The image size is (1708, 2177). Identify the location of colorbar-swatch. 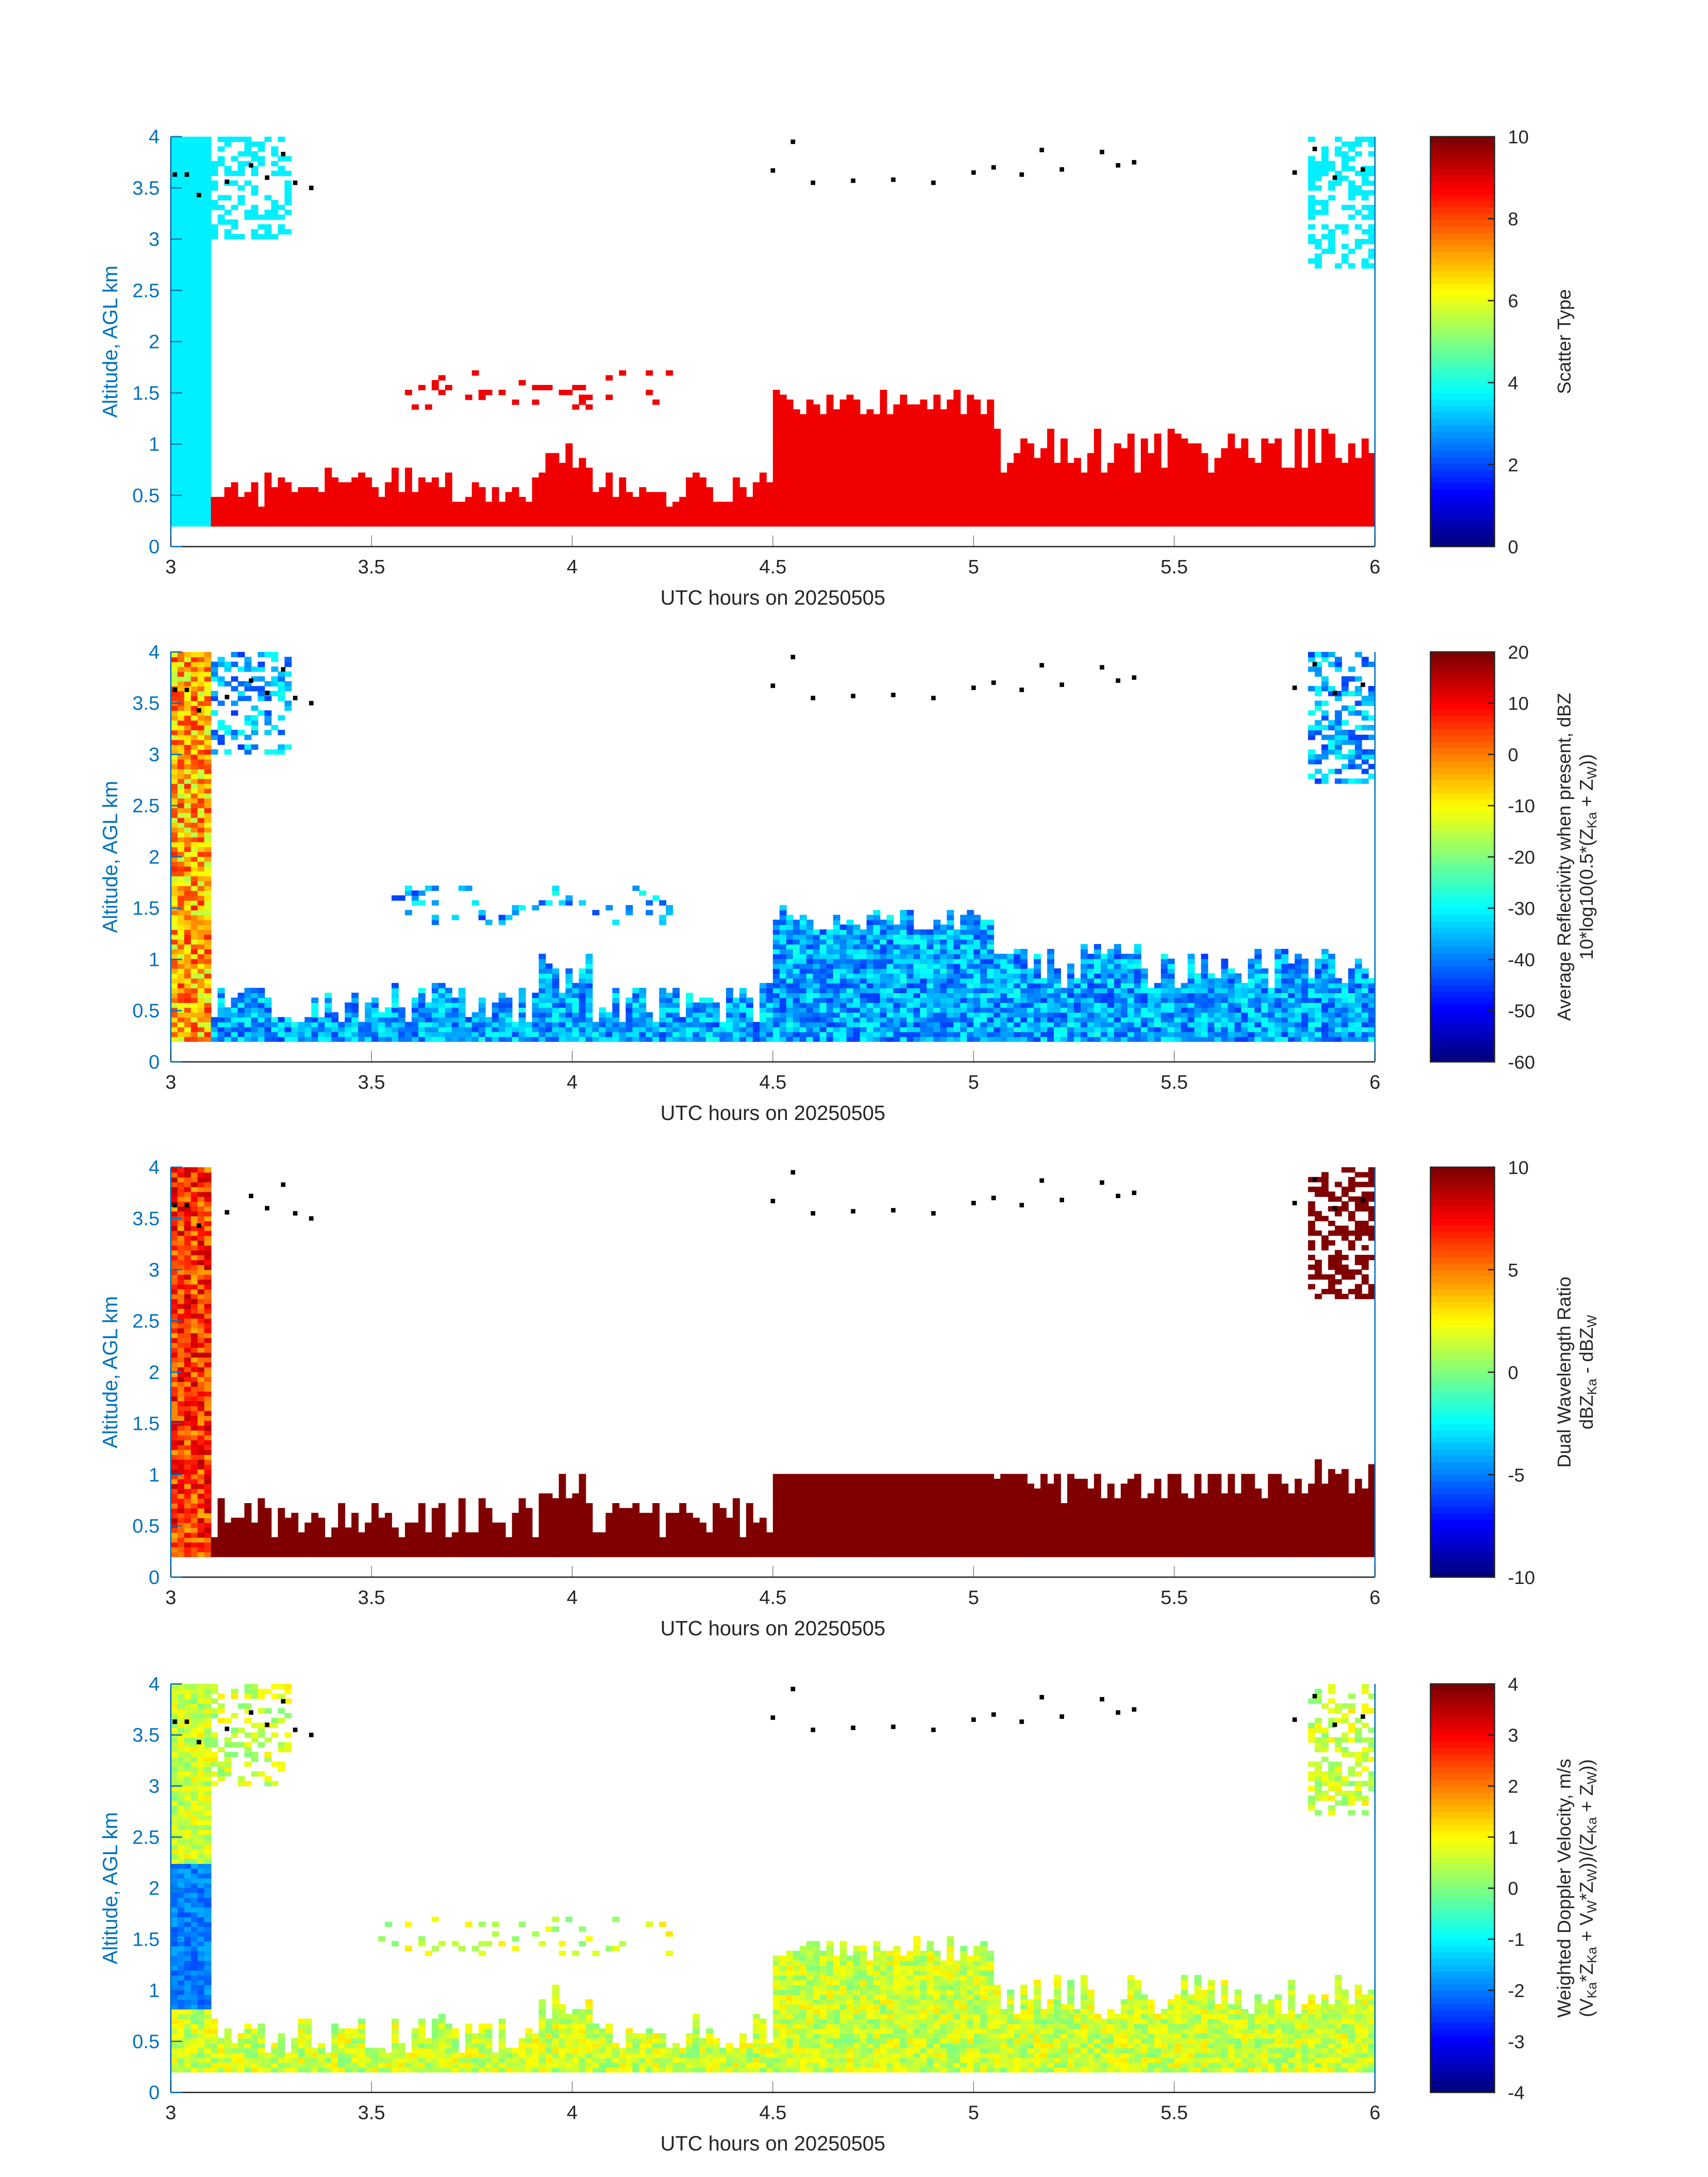
(1462, 543).